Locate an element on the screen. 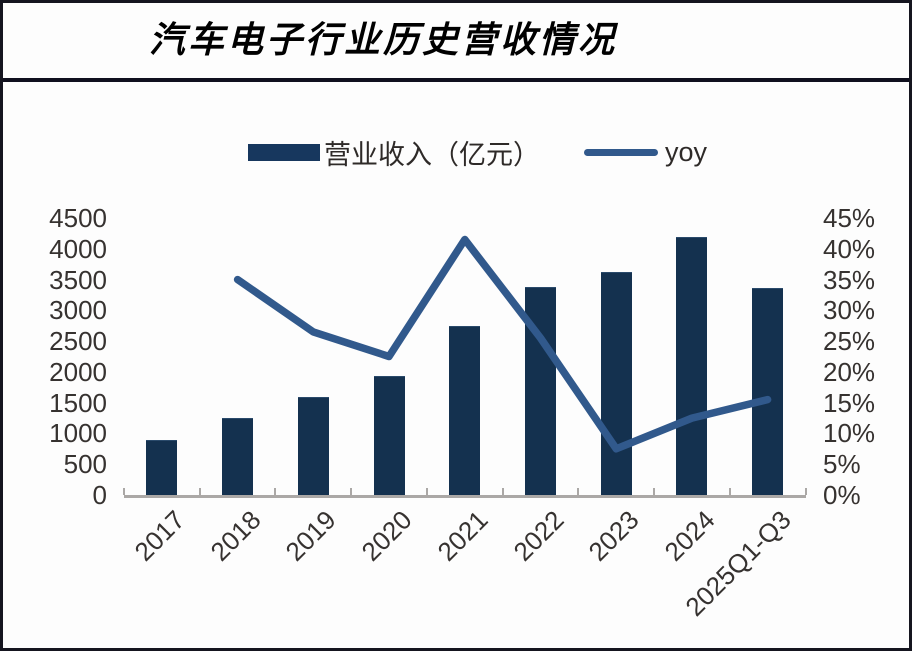 The image size is (912, 651). revenue-bar-2020 is located at coordinates (389, 435).